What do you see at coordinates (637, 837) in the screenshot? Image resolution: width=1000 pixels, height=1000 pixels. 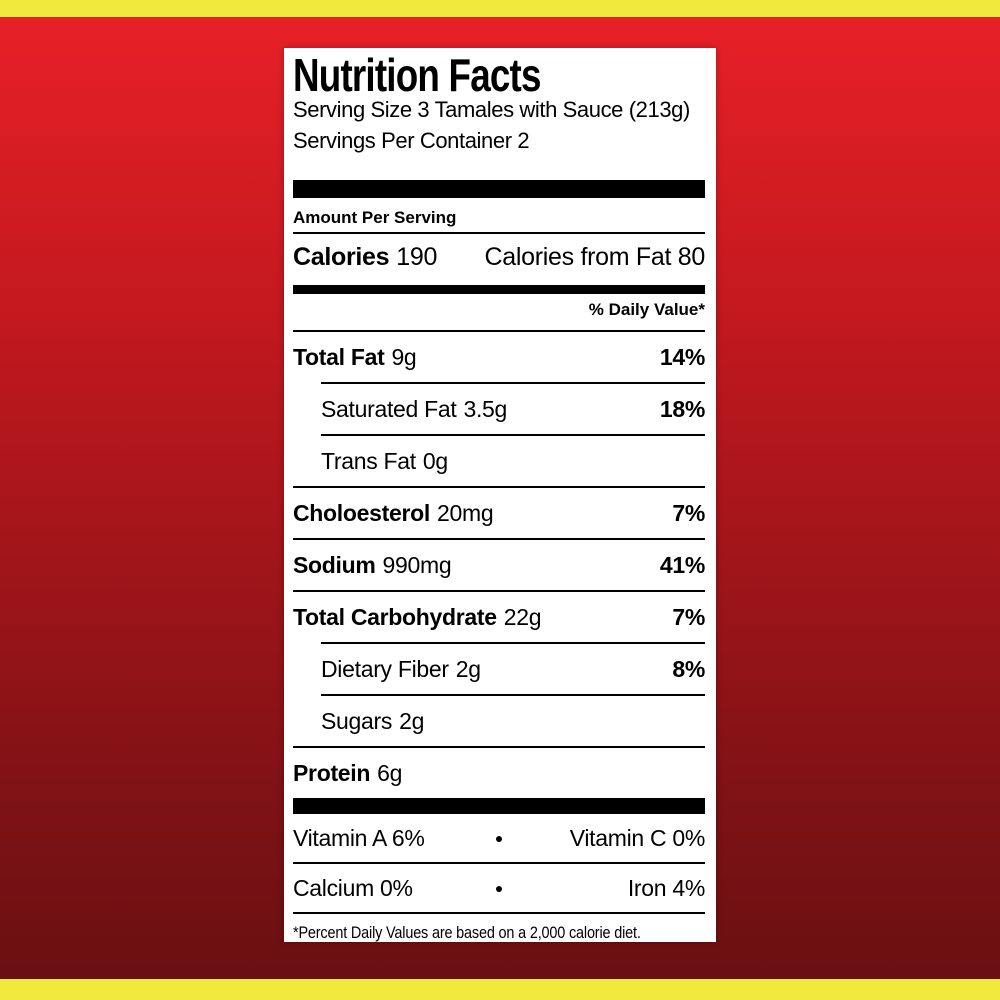 I see `vitamin-c-value: Vitamin C 0%` at bounding box center [637, 837].